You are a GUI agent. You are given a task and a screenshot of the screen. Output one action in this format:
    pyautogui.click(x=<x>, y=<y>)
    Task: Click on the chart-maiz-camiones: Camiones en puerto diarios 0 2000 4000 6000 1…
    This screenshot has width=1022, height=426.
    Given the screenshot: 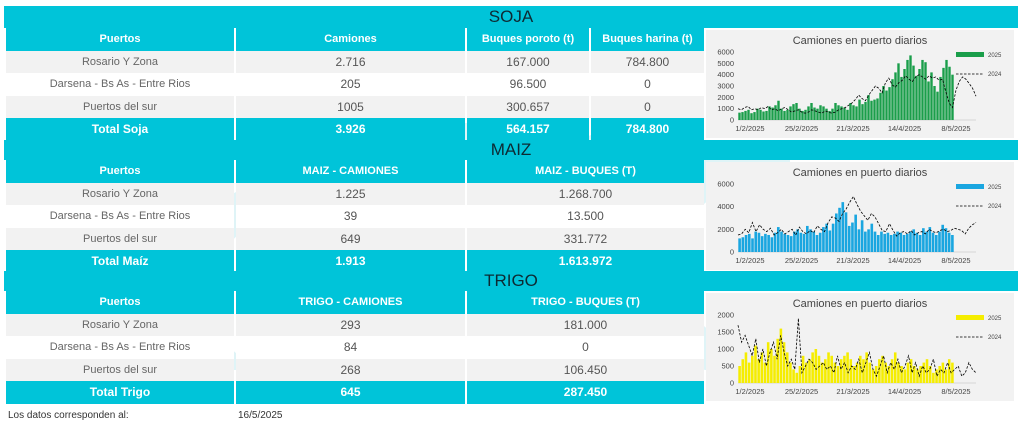 What is the action you would take?
    pyautogui.click(x=860, y=216)
    